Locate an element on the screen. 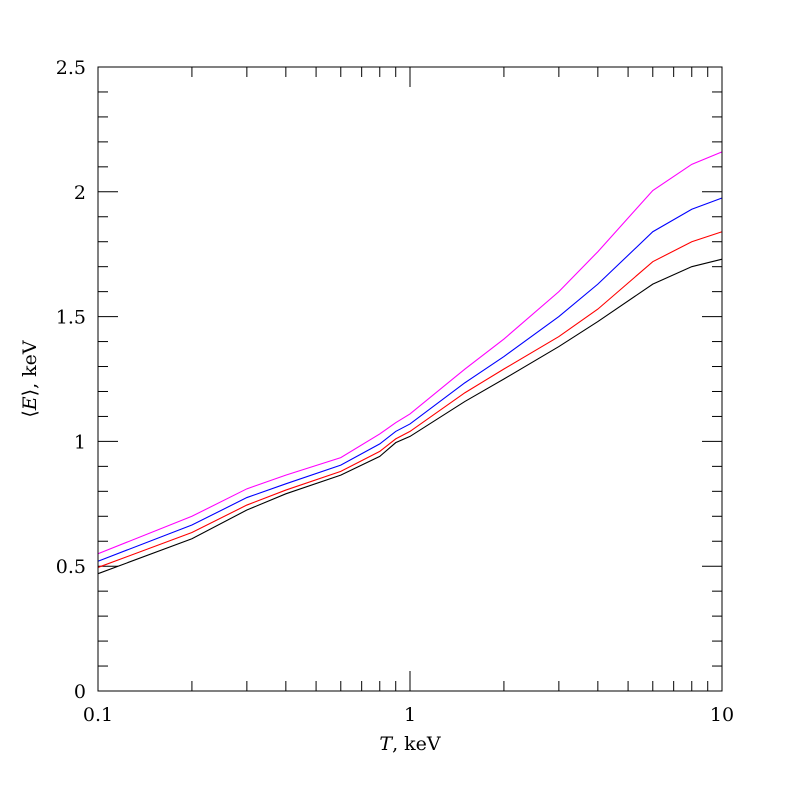 This screenshot has width=789, height=789. x-axis-label: T, keV is located at coordinates (410, 744).